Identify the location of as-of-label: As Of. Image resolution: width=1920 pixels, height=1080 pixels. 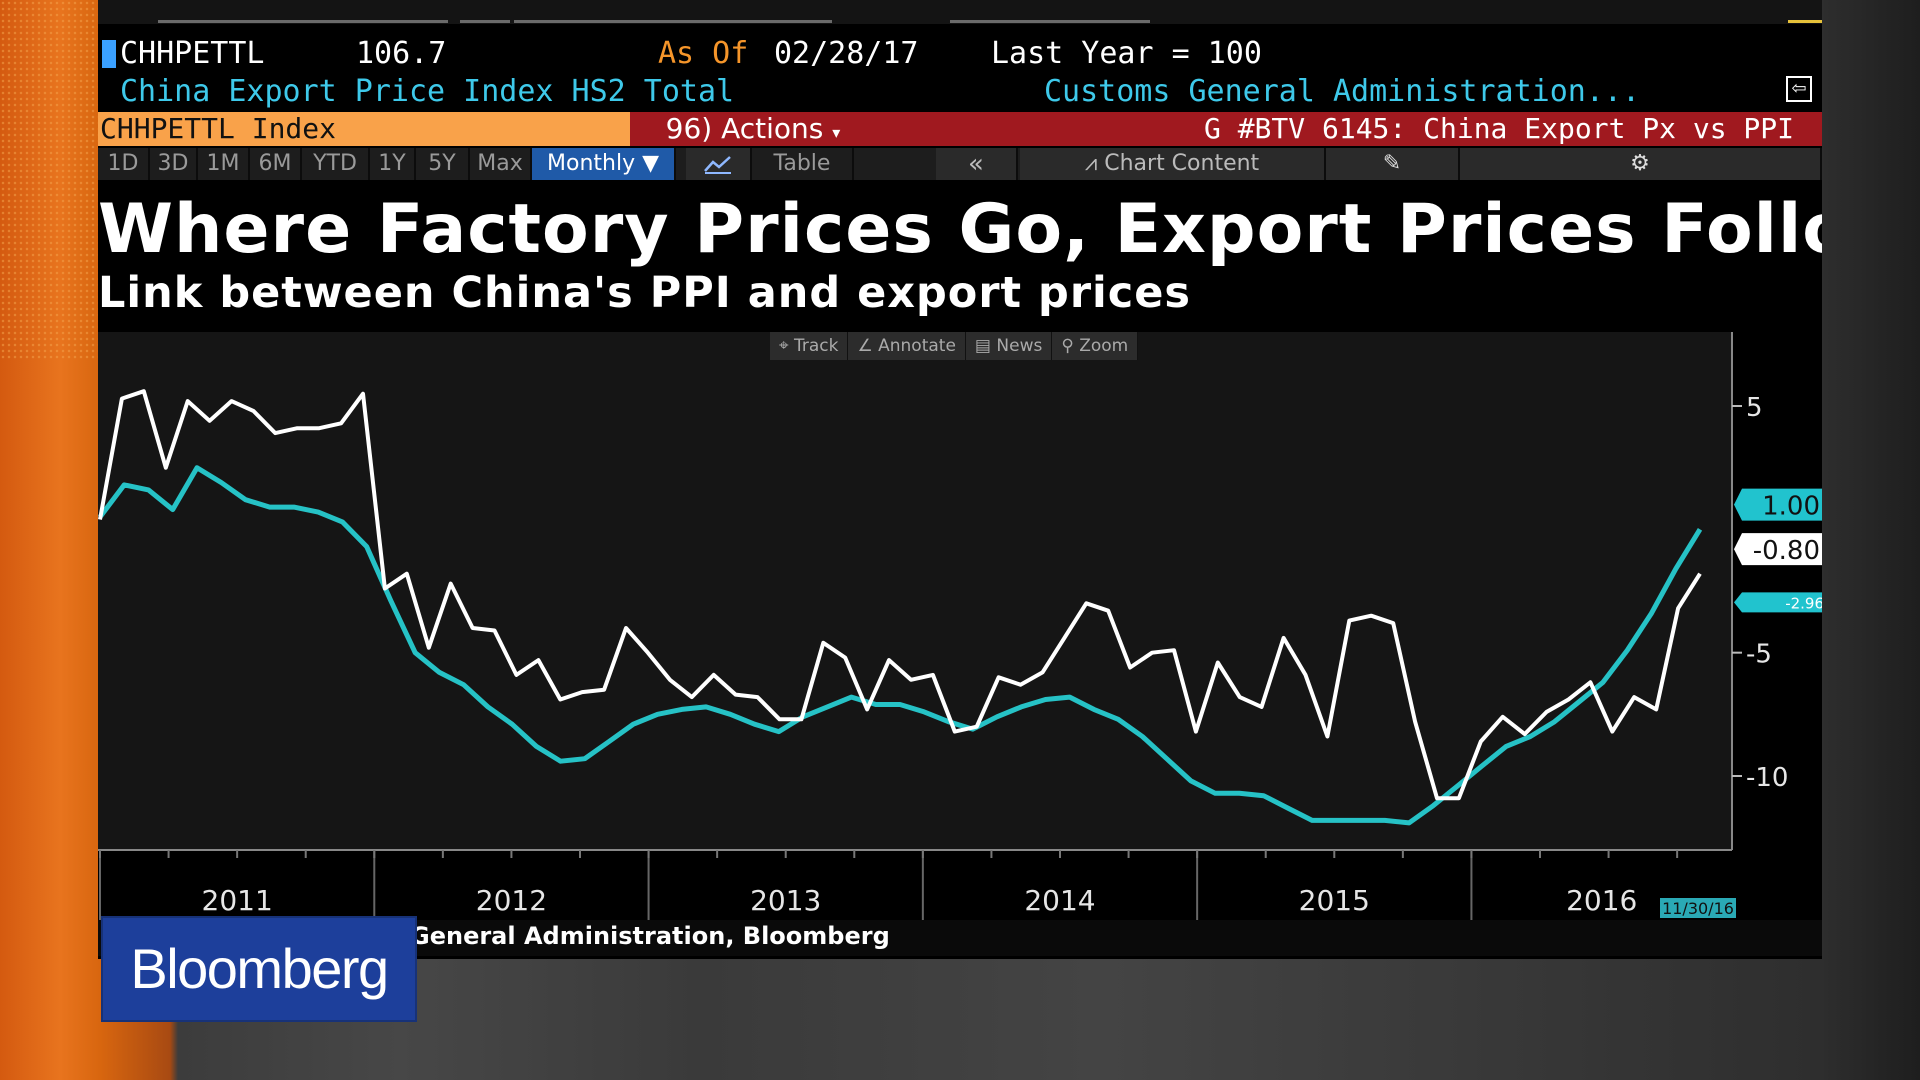
(703, 53).